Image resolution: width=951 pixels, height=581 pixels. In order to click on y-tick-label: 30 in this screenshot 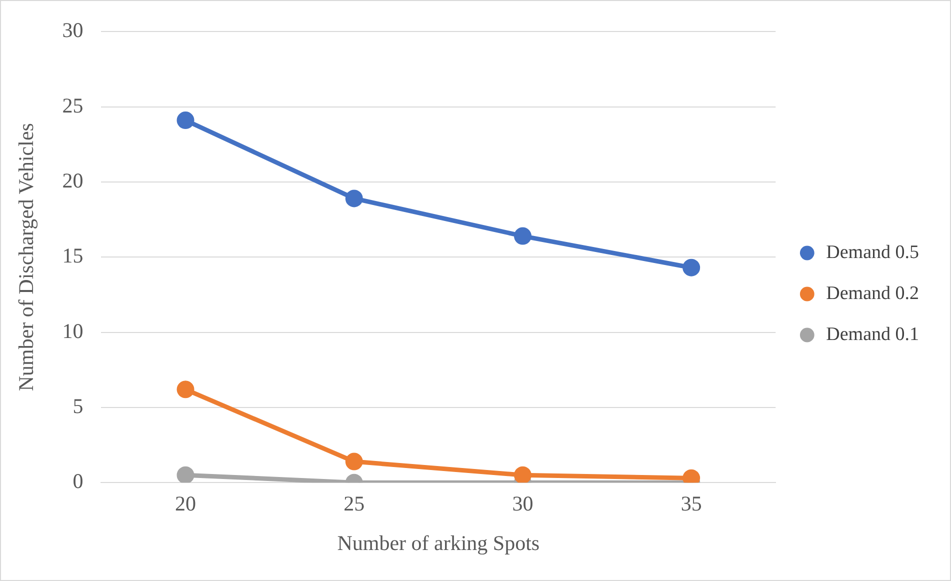, I will do `click(73, 30)`.